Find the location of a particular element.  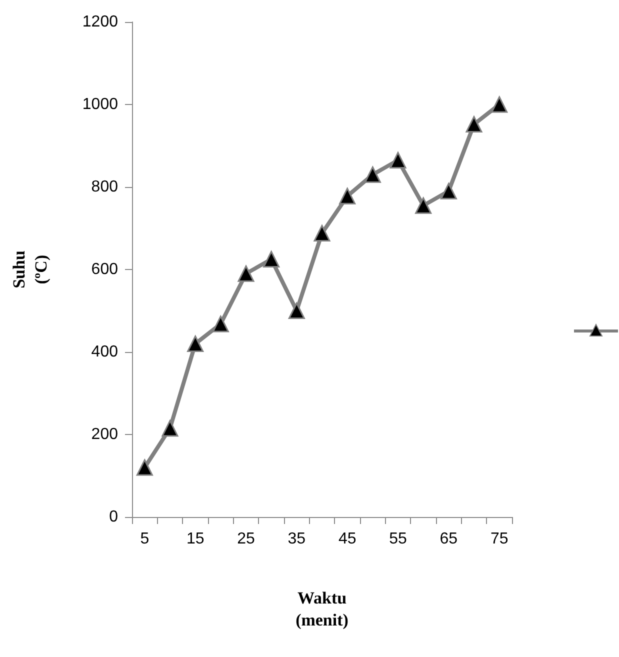

y-tick-label: 800 is located at coordinates (104, 187).